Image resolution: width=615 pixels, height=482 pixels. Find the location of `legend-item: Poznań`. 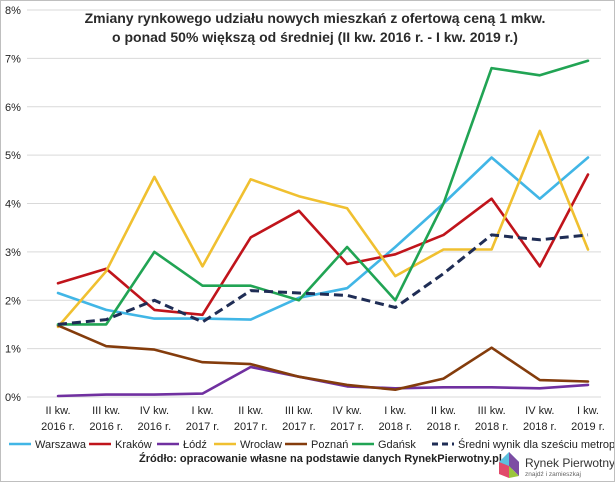

legend-item: Poznań is located at coordinates (316, 445).